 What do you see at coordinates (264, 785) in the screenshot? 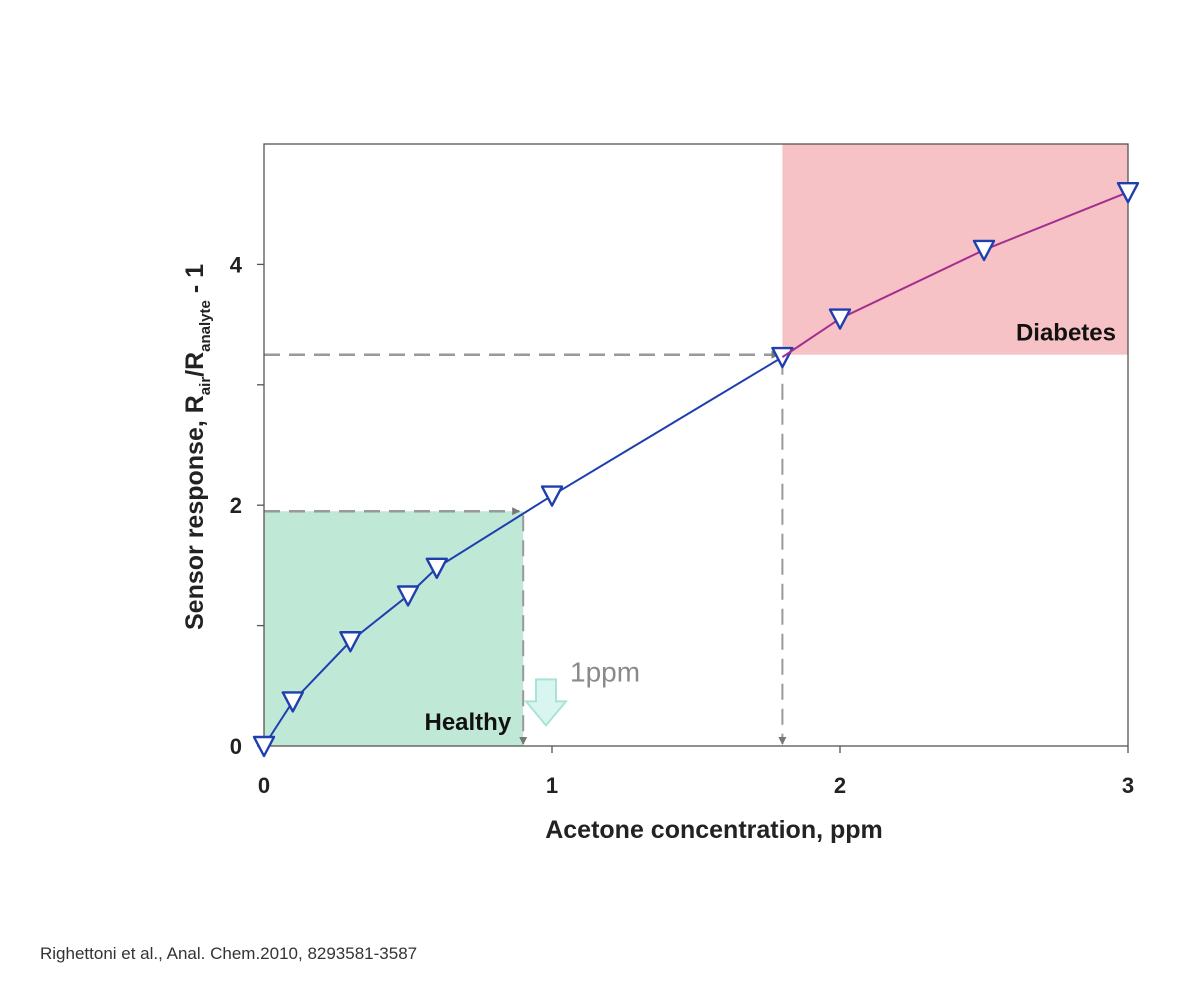
I see `x-tick-label: 0` at bounding box center [264, 785].